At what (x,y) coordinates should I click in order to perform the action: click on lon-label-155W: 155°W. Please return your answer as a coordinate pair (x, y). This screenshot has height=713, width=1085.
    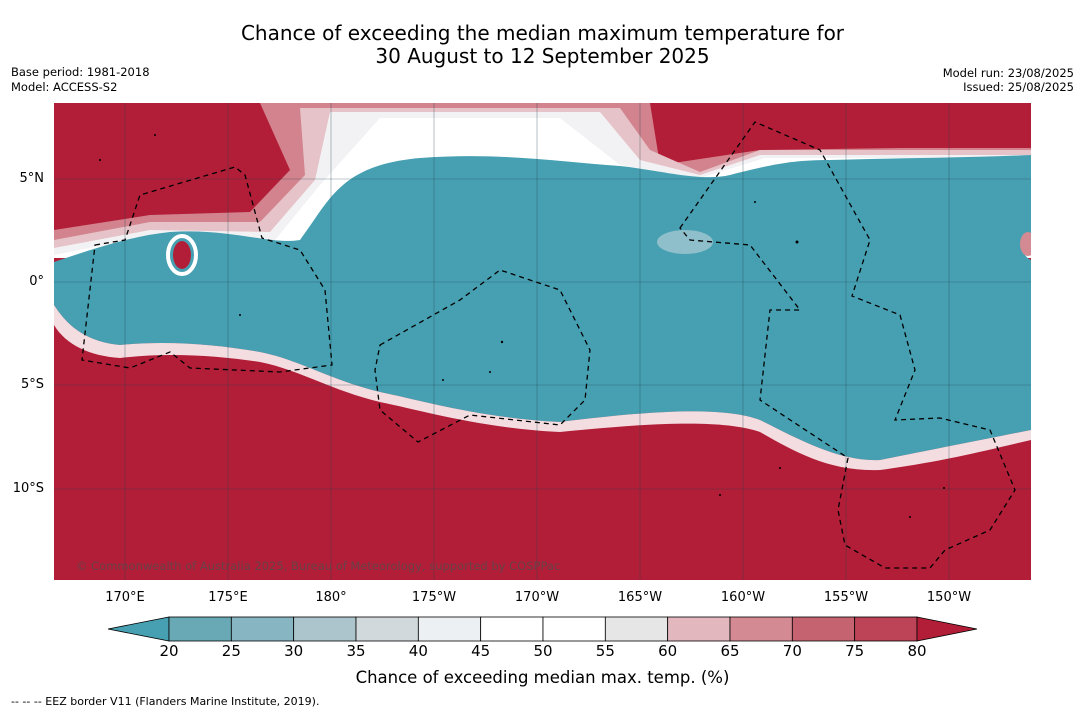
    Looking at the image, I should click on (846, 597).